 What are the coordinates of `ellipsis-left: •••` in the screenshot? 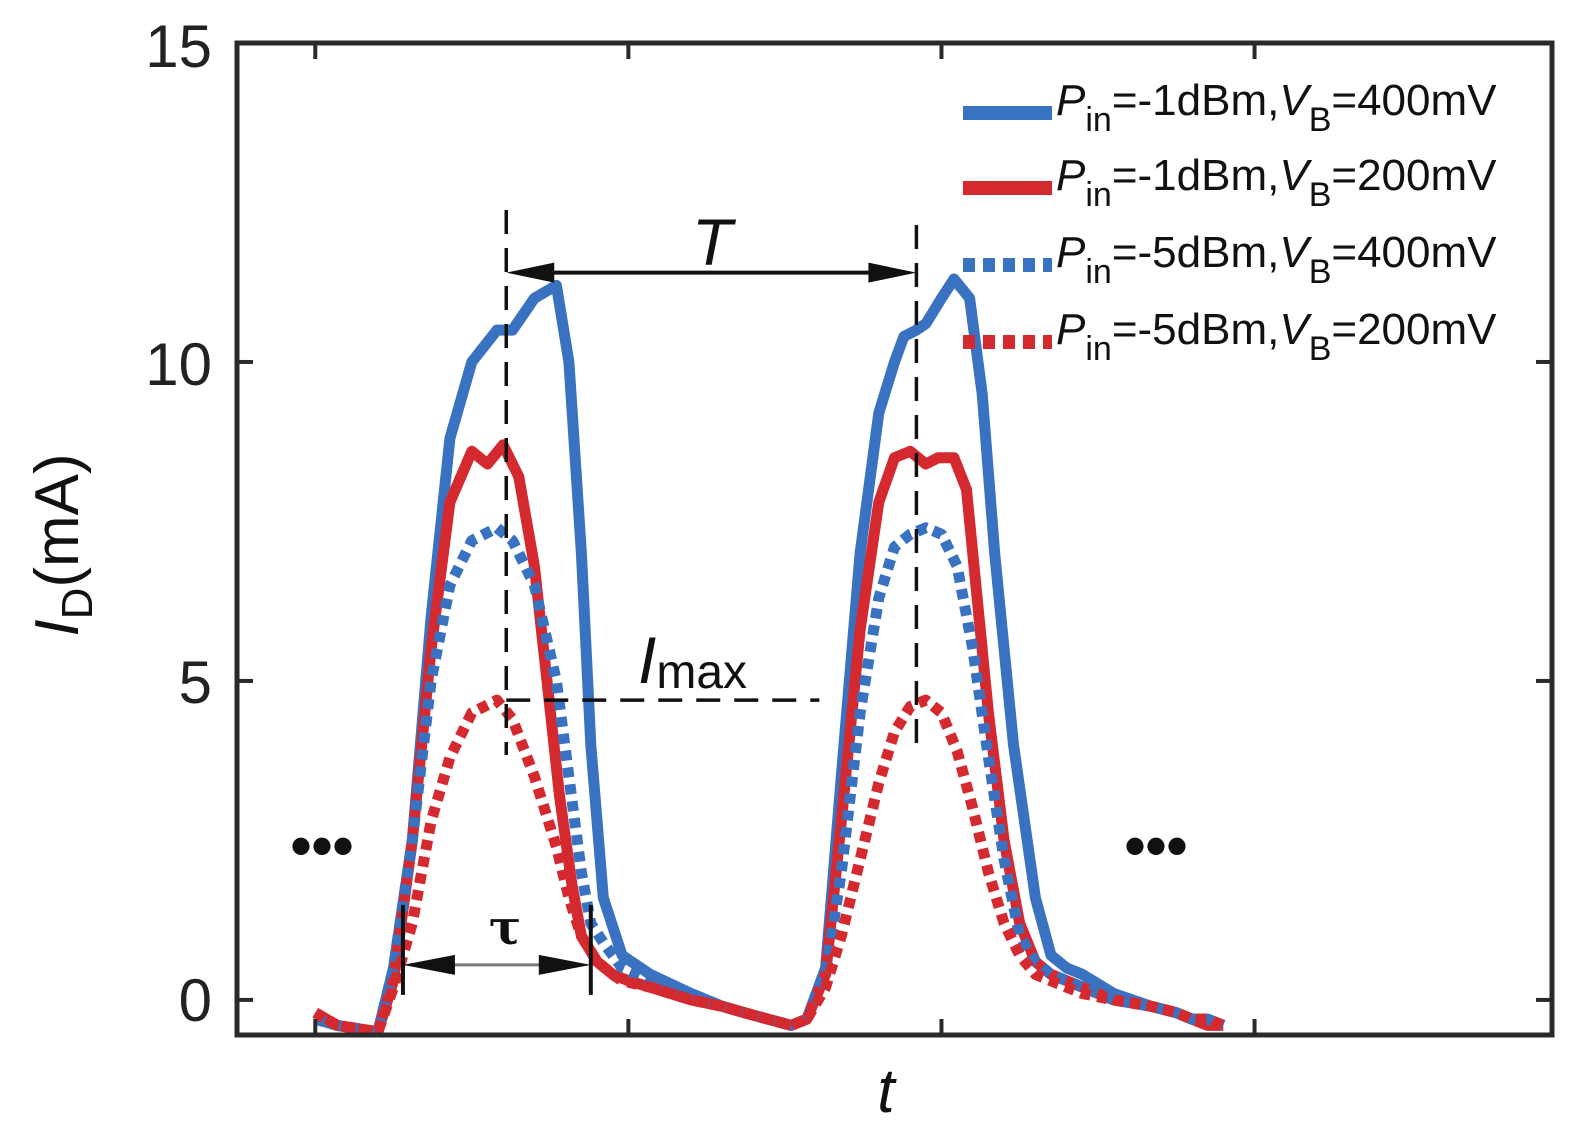 It's located at (321, 845).